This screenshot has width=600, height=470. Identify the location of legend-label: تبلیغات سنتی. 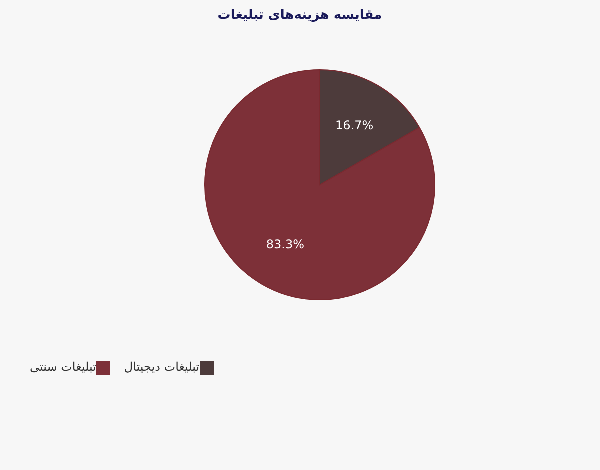
(63, 367).